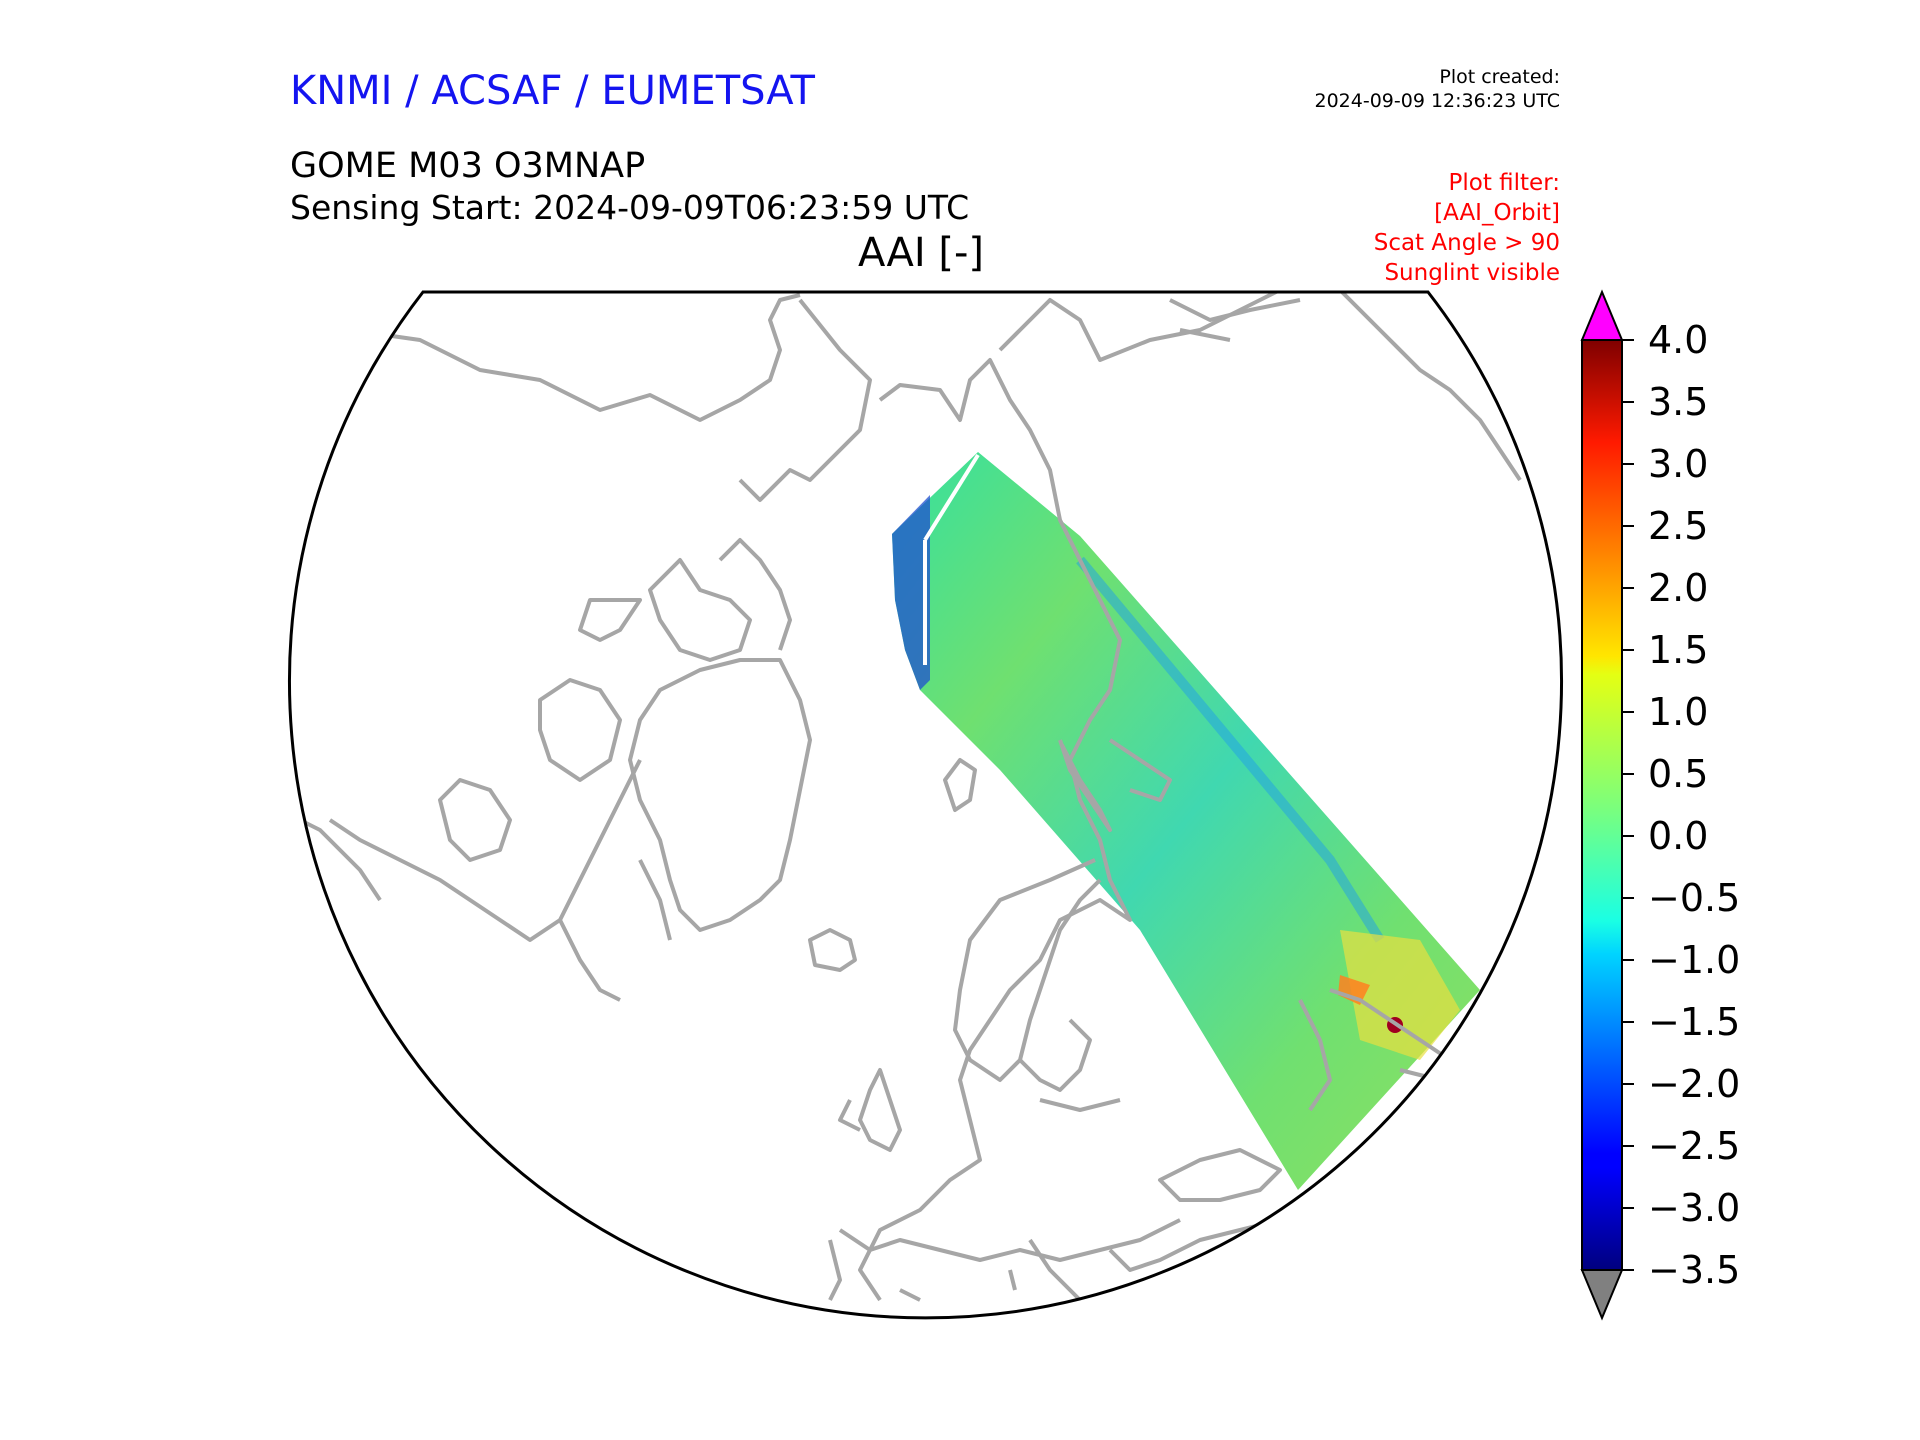 Image resolution: width=1920 pixels, height=1440 pixels. Describe the element at coordinates (1602, 805) in the screenshot. I see `colorbar-gradient` at that location.